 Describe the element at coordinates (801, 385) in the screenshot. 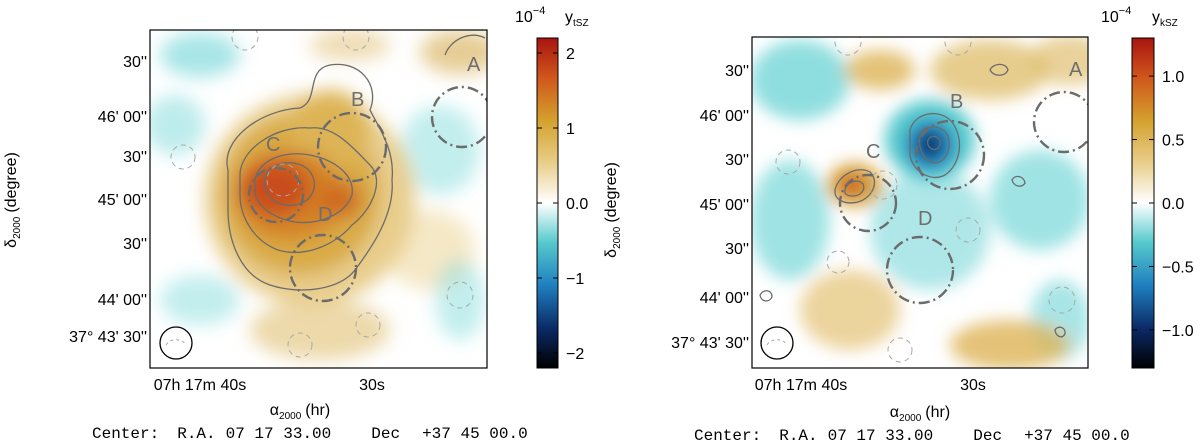

I see `ksz-x-tick-0: 07h 17m 40s` at that location.